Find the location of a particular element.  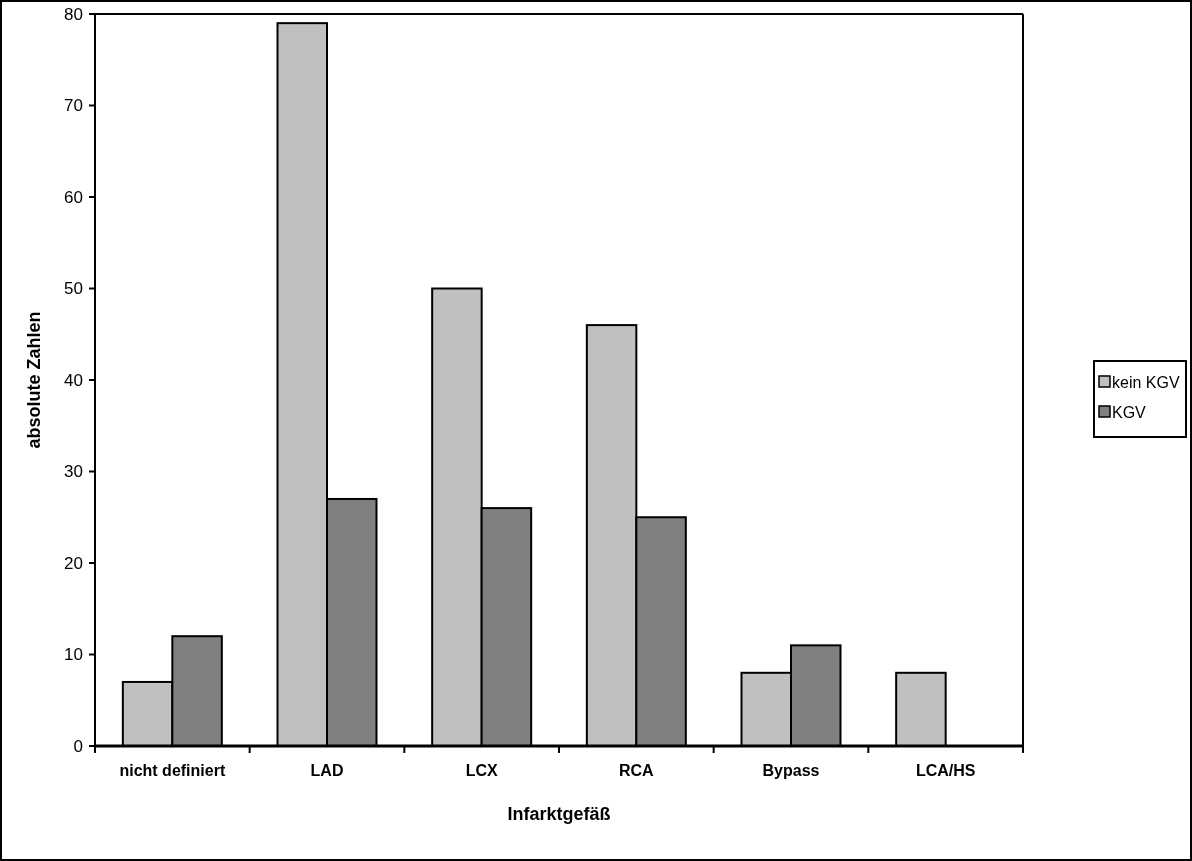

x-tick-label: LCA/HS is located at coordinates (945, 770).